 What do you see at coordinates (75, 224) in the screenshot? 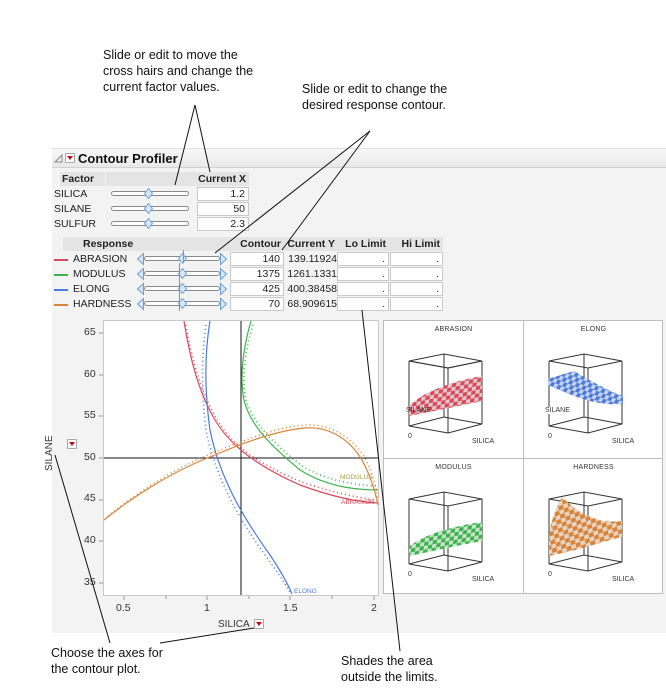
I see `factor-name: SULFUR` at bounding box center [75, 224].